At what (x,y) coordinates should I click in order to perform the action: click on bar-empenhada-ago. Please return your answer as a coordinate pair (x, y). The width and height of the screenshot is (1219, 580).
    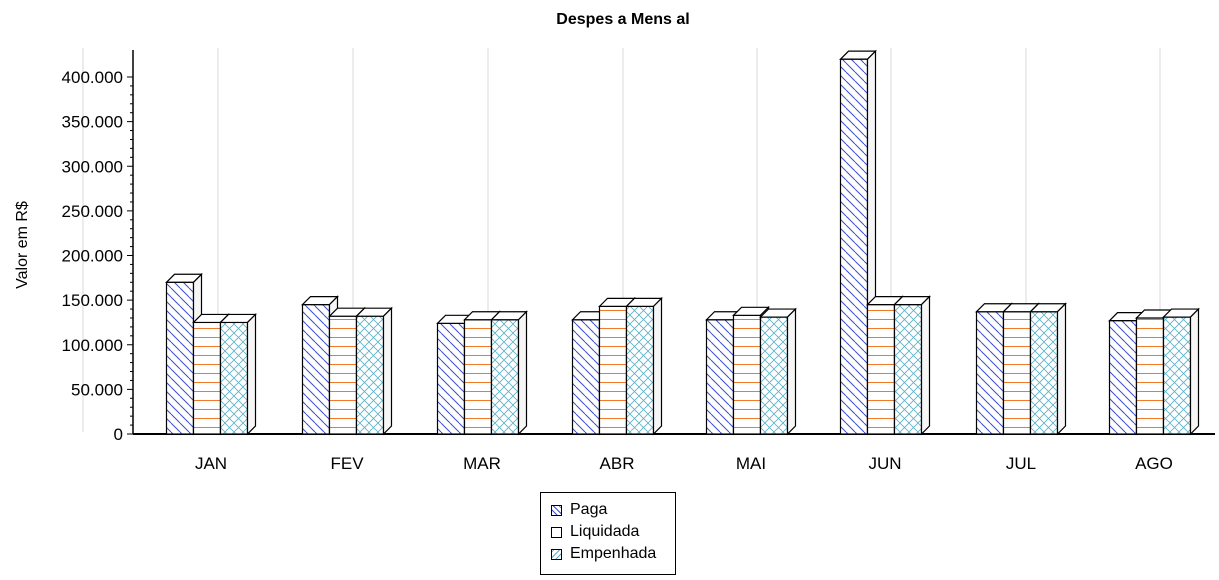
    Looking at the image, I should click on (1181, 371).